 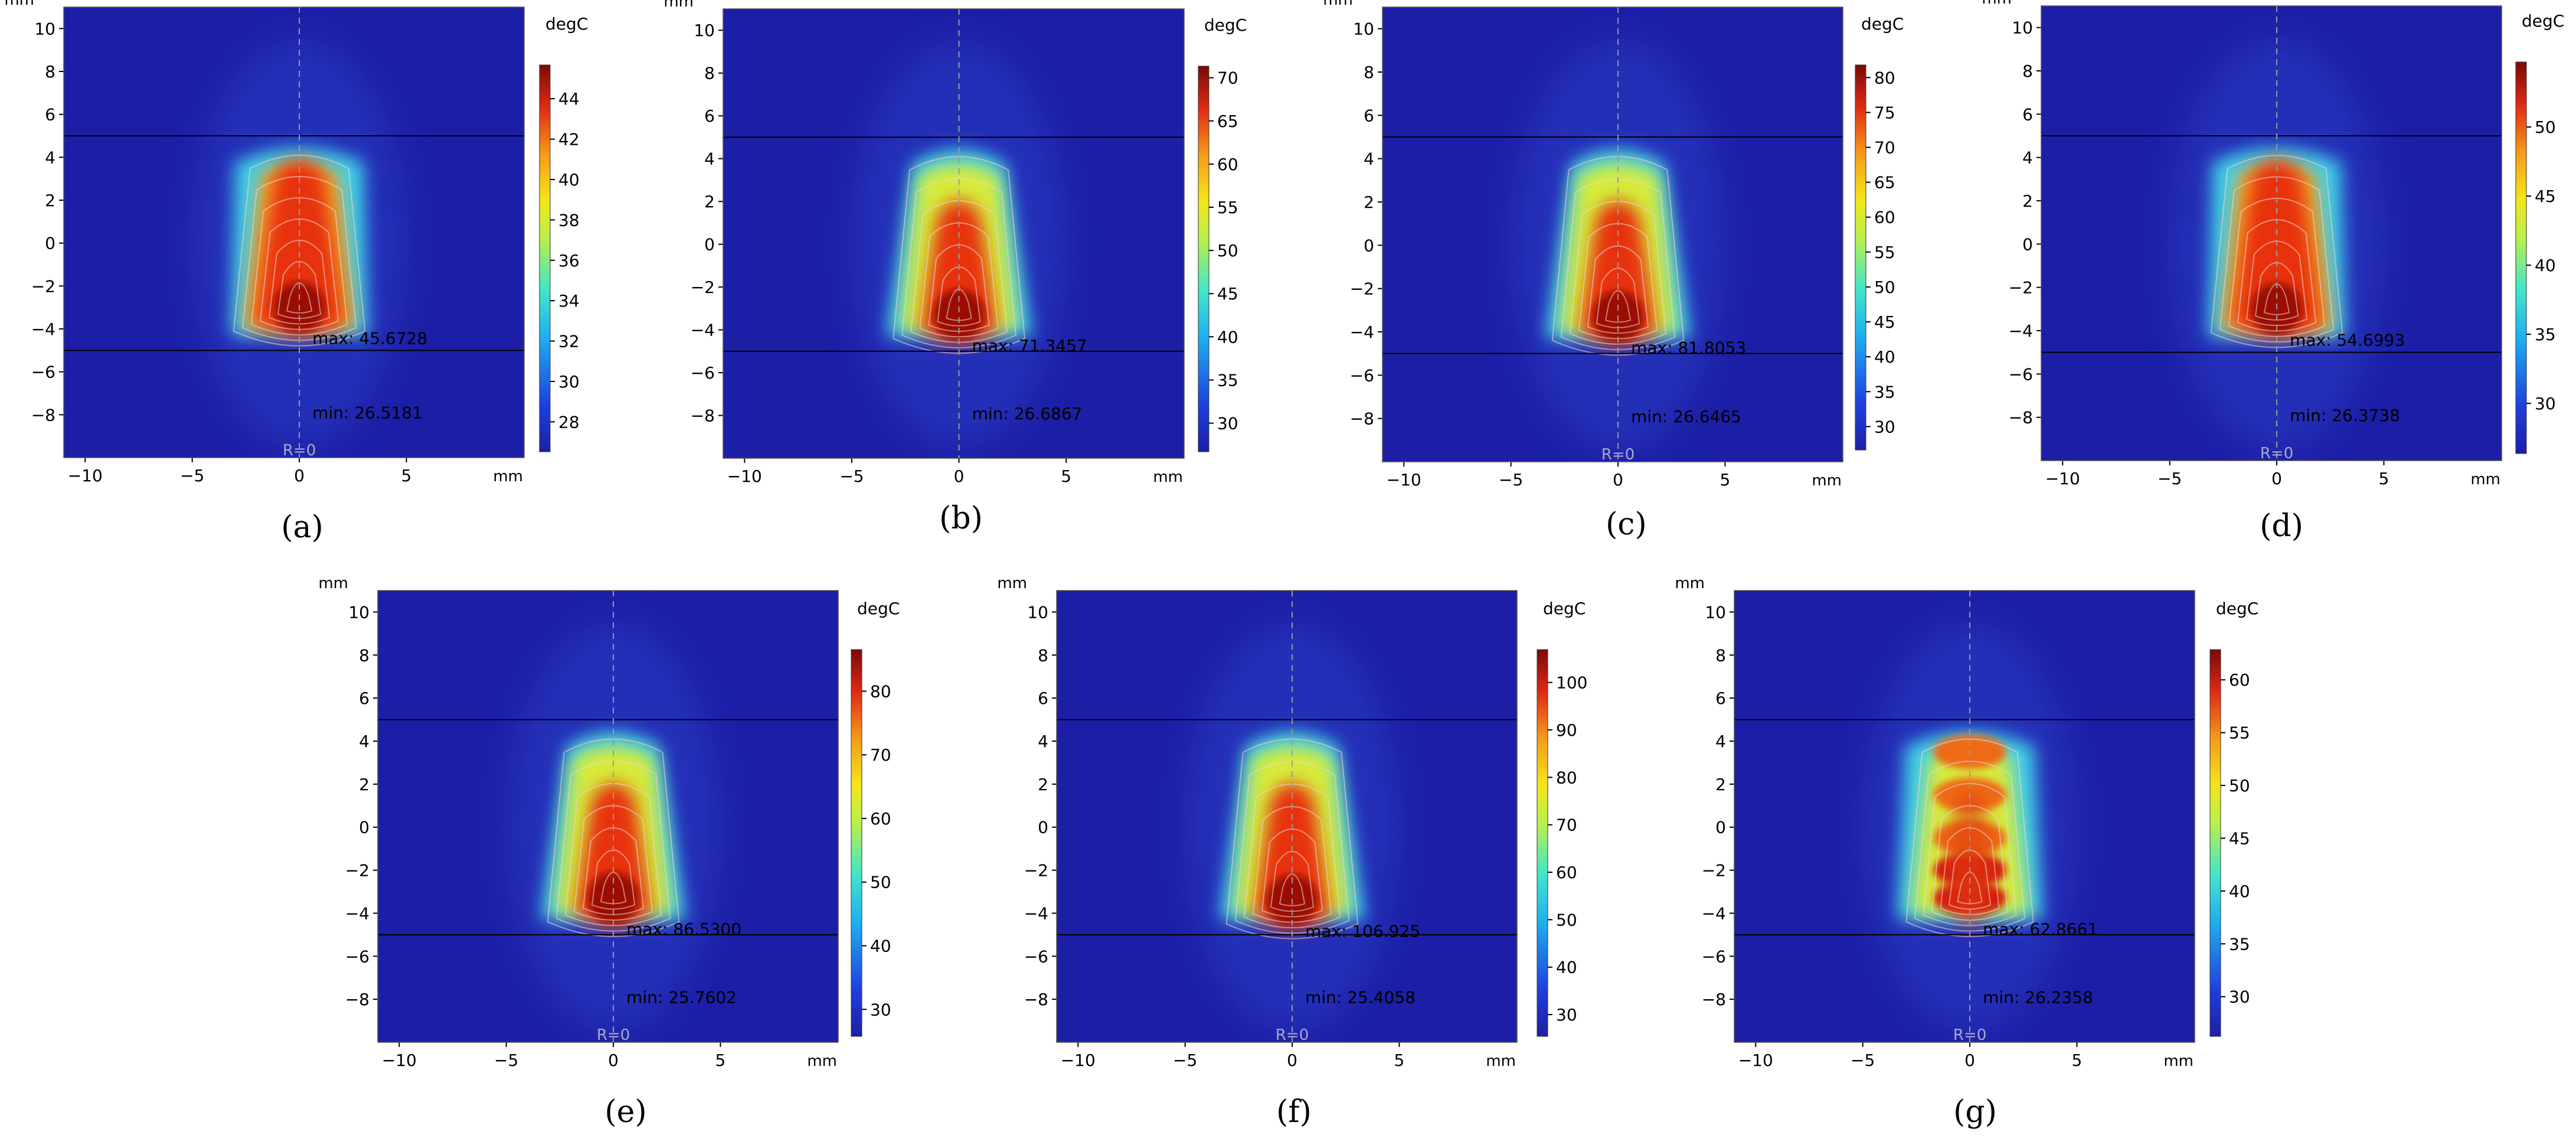 I want to click on hot-core, so click(x=299, y=248).